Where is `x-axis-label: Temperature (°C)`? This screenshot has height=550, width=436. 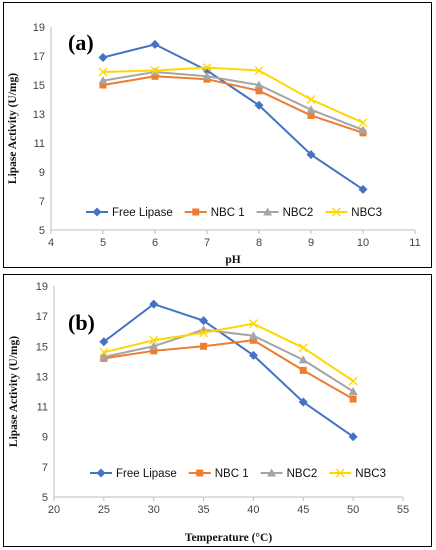
x-axis-label: Temperature (°C) is located at coordinates (228, 538).